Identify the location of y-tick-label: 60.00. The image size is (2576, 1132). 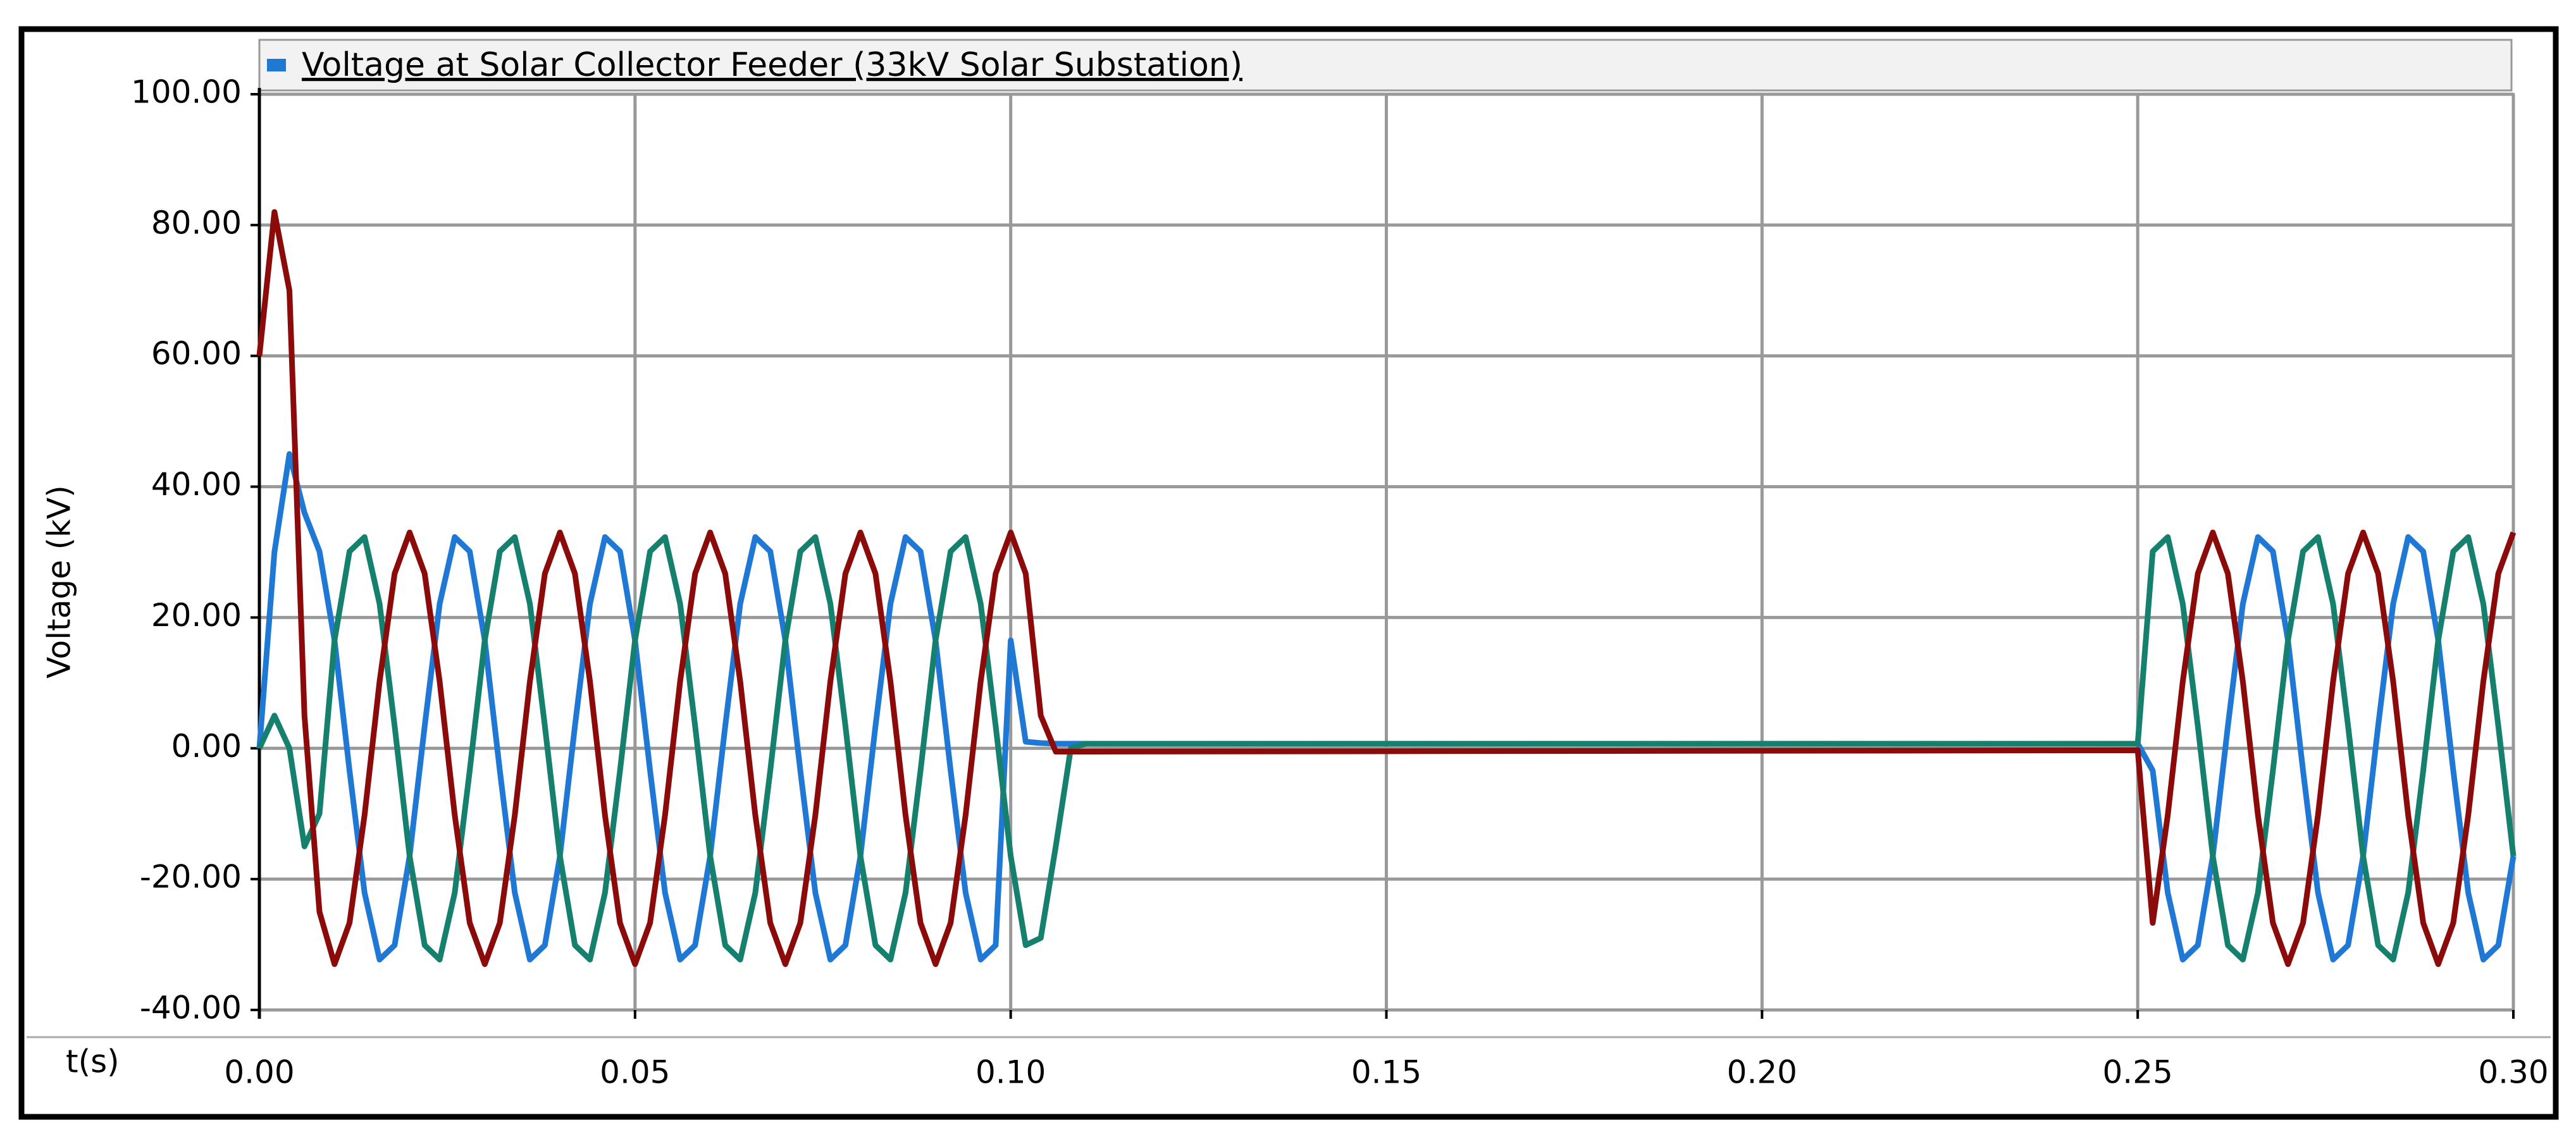
(197, 353).